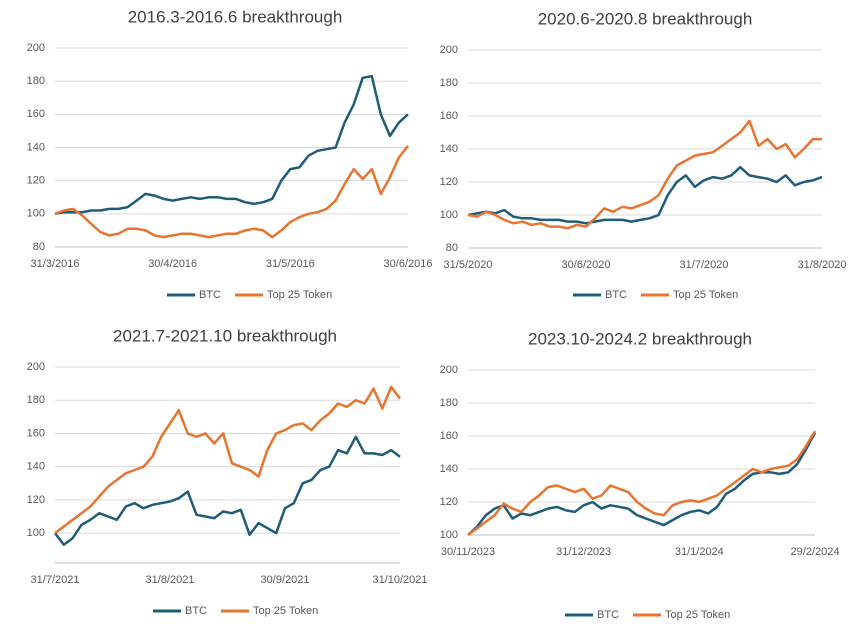 This screenshot has width=865, height=633. What do you see at coordinates (170, 580) in the screenshot?
I see `x-tick-label: 31/8/2021` at bounding box center [170, 580].